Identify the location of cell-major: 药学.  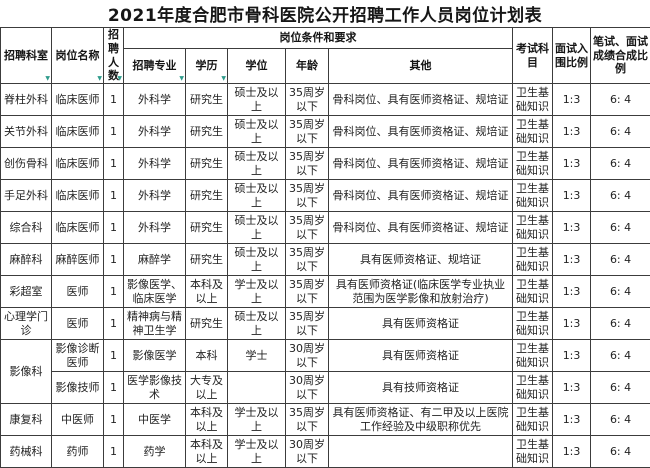
(155, 452).